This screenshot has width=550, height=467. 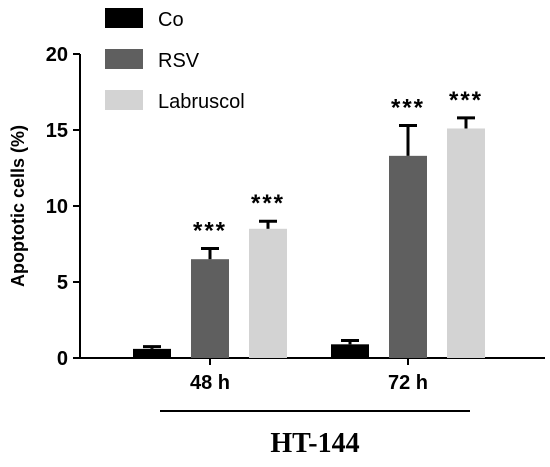 What do you see at coordinates (62, 359) in the screenshot?
I see `y-tick-label: 0` at bounding box center [62, 359].